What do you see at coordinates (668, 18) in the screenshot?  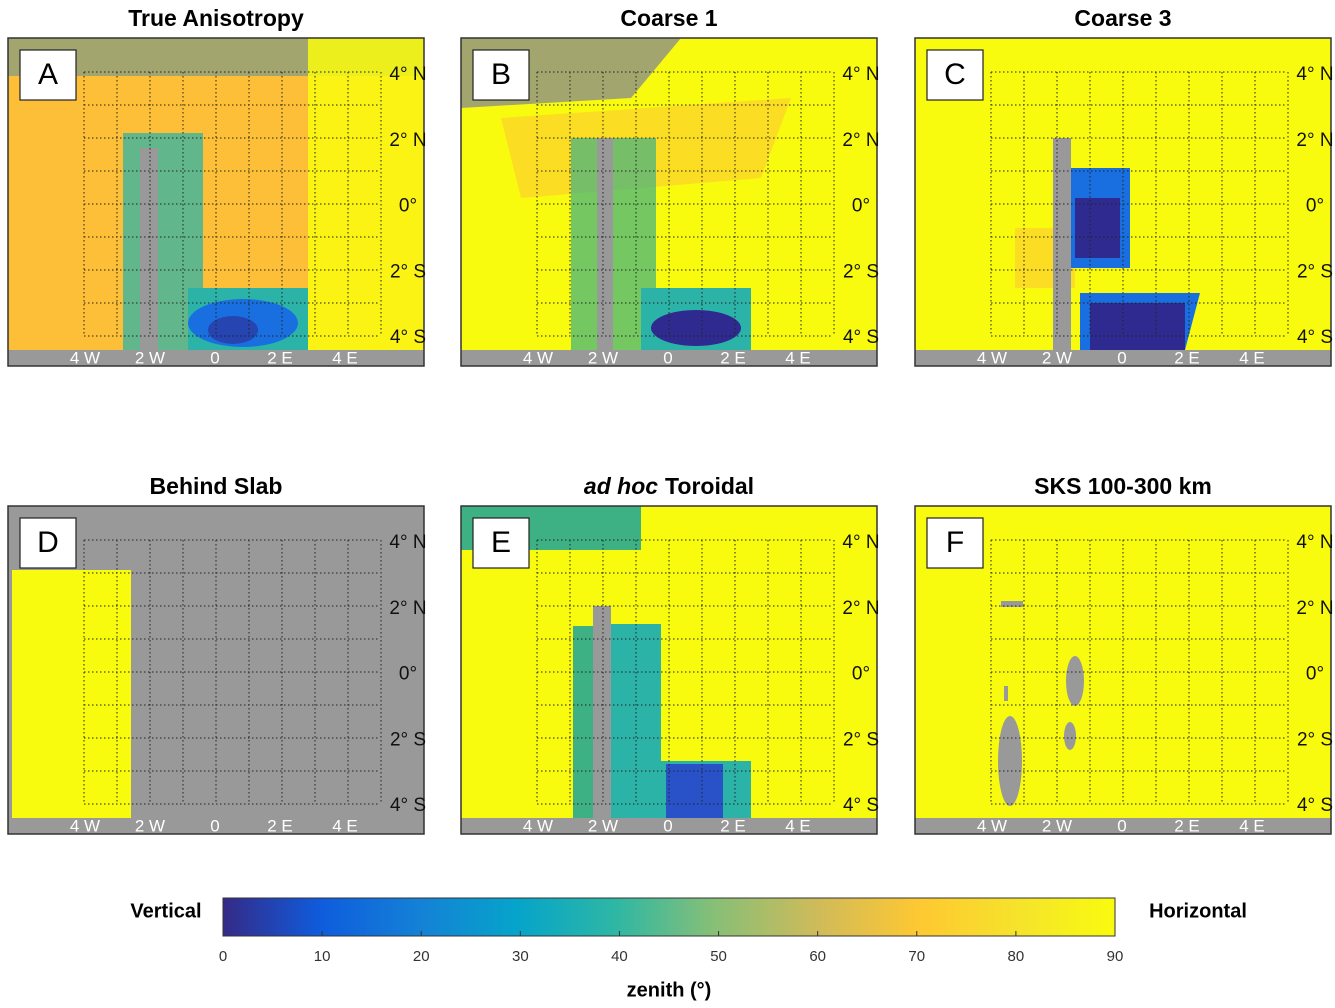 I see `panel-title: Coarse 1` at bounding box center [668, 18].